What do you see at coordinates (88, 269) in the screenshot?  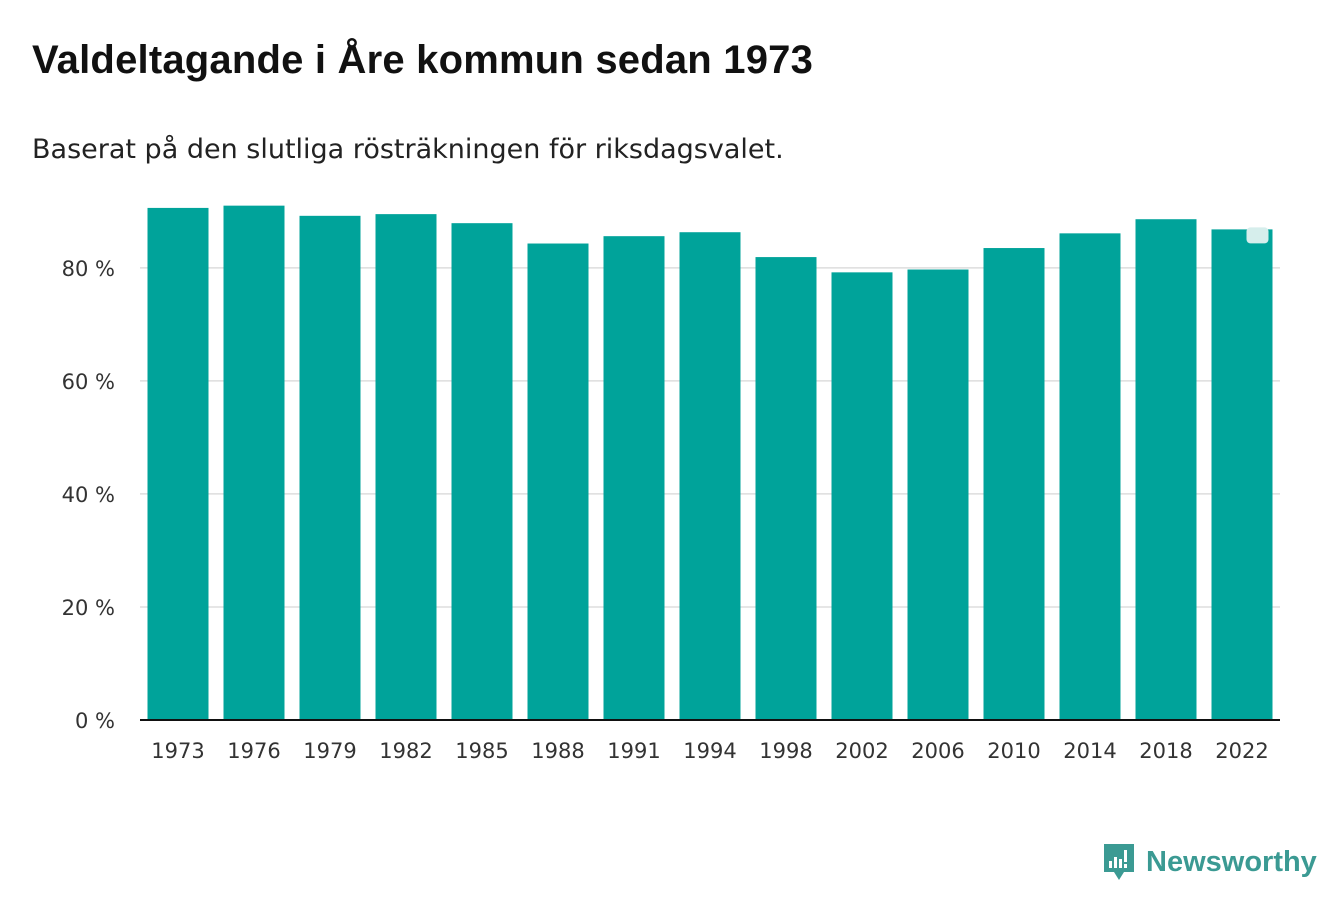 I see `y-tick-label: 80 %` at bounding box center [88, 269].